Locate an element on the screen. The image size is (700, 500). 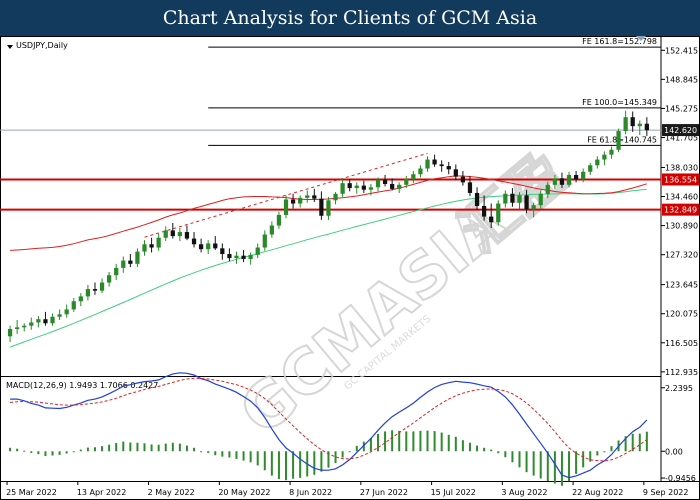
price-tick-label: 152.415 is located at coordinates (681, 50).